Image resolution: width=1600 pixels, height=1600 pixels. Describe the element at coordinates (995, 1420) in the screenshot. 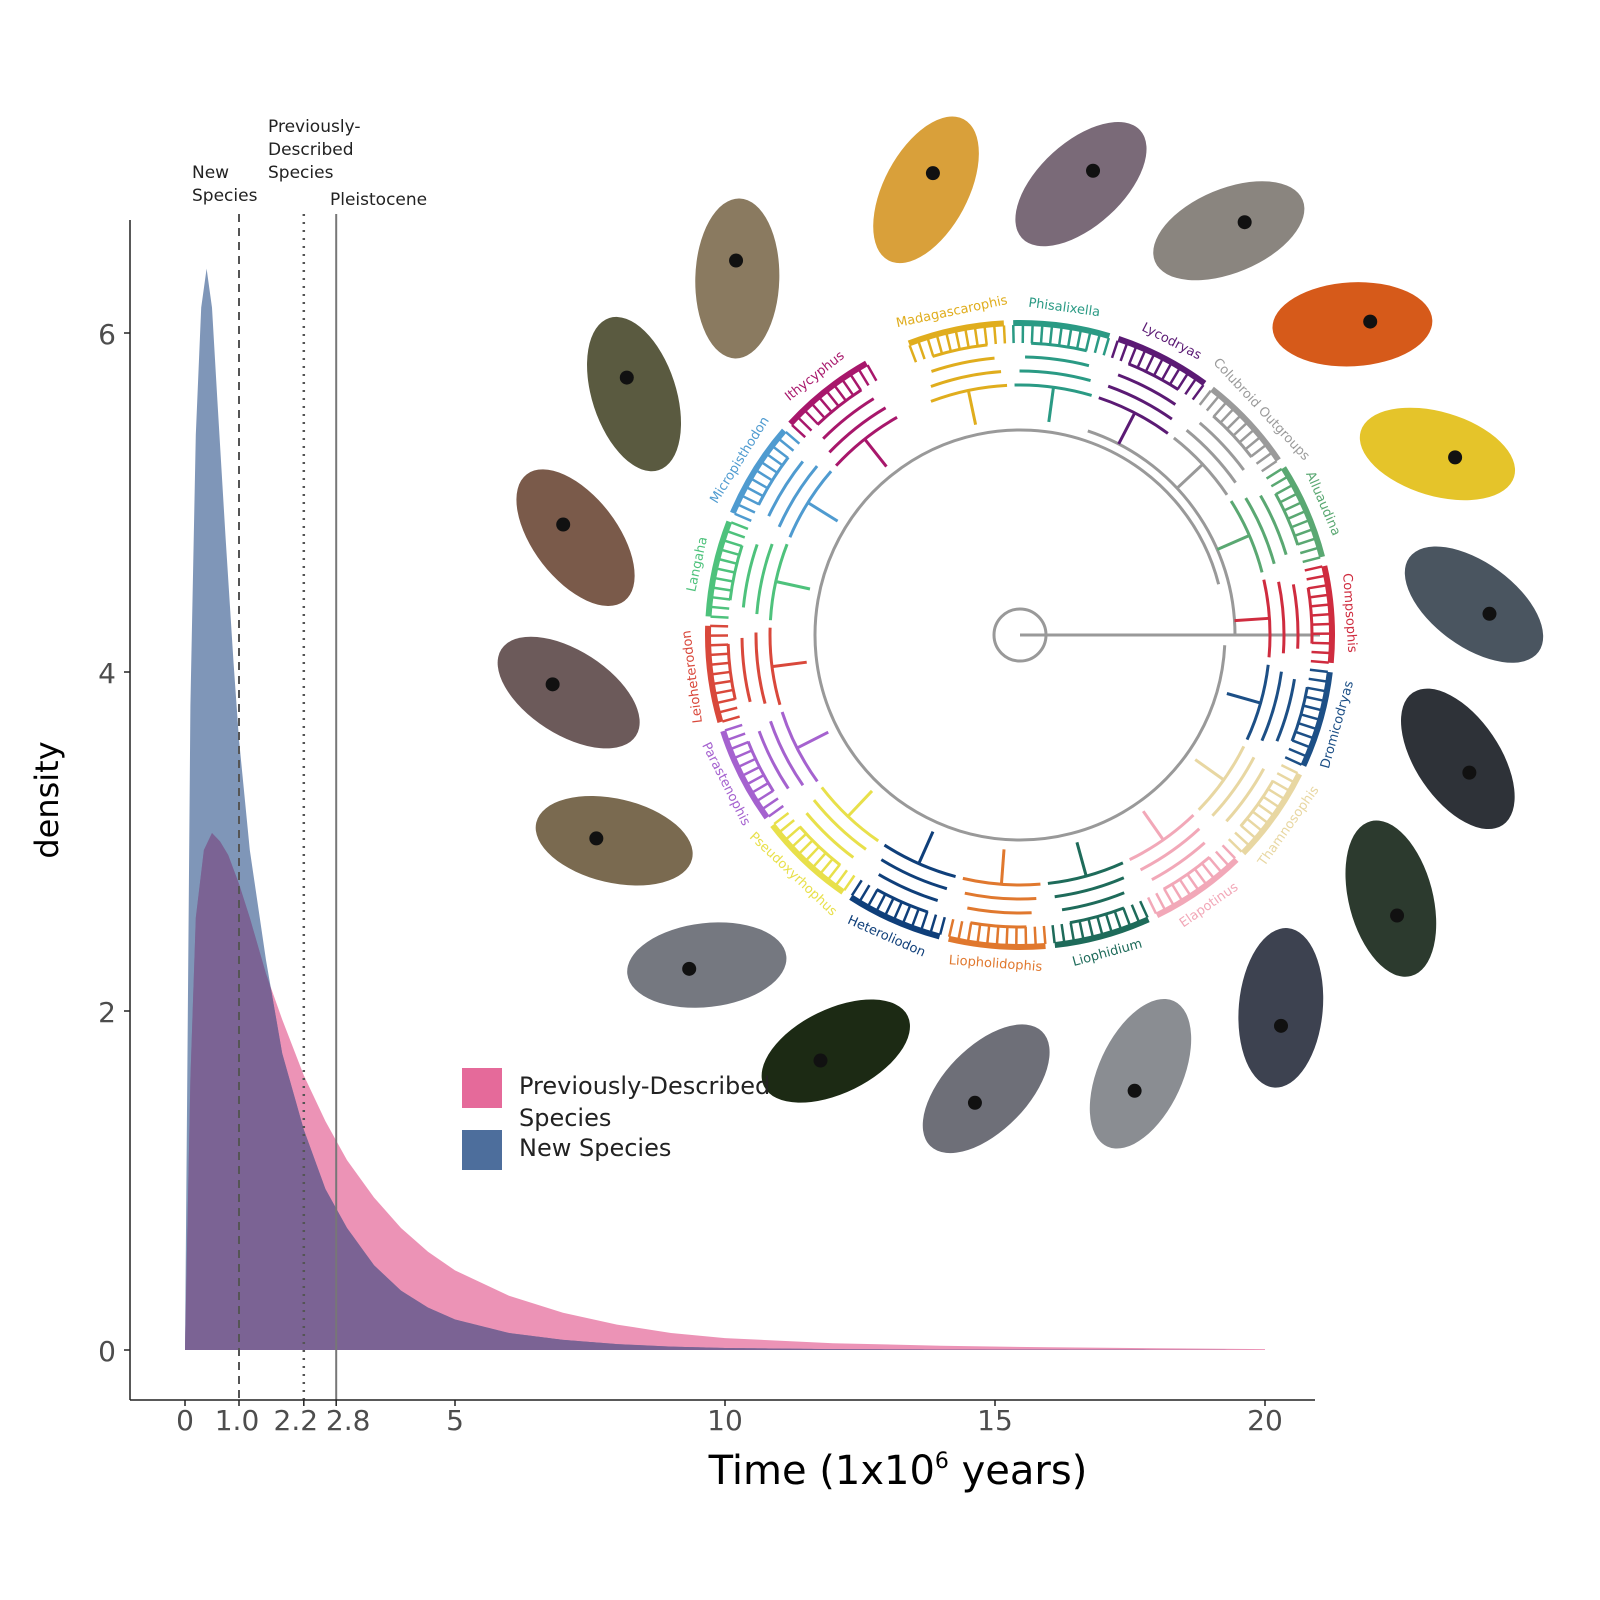

I see `x-tick-label: 15` at that location.